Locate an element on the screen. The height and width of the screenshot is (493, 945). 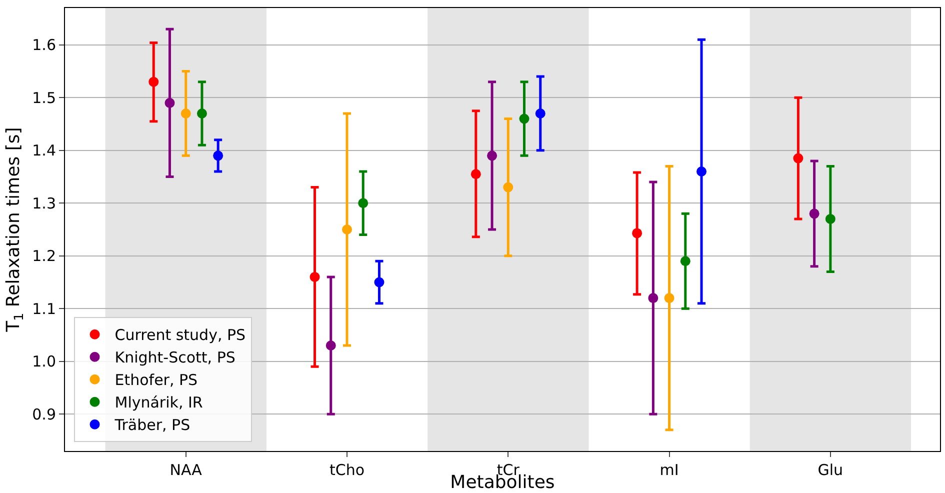
y-tick-label: 1.2 is located at coordinates (44, 256).